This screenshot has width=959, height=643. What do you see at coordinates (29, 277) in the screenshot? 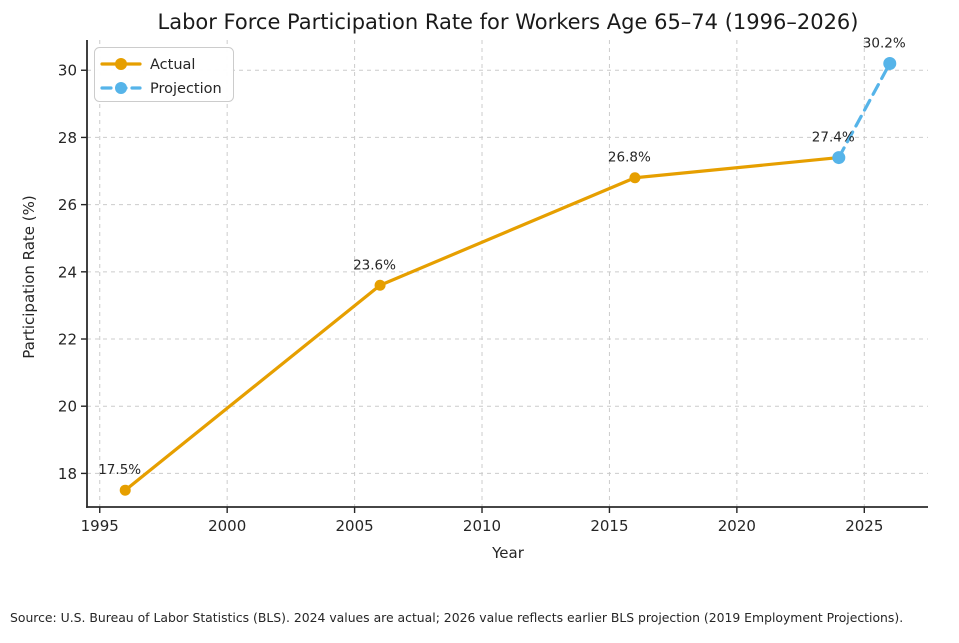
I see `y-axis-label: Participation Rate (%)` at bounding box center [29, 277].